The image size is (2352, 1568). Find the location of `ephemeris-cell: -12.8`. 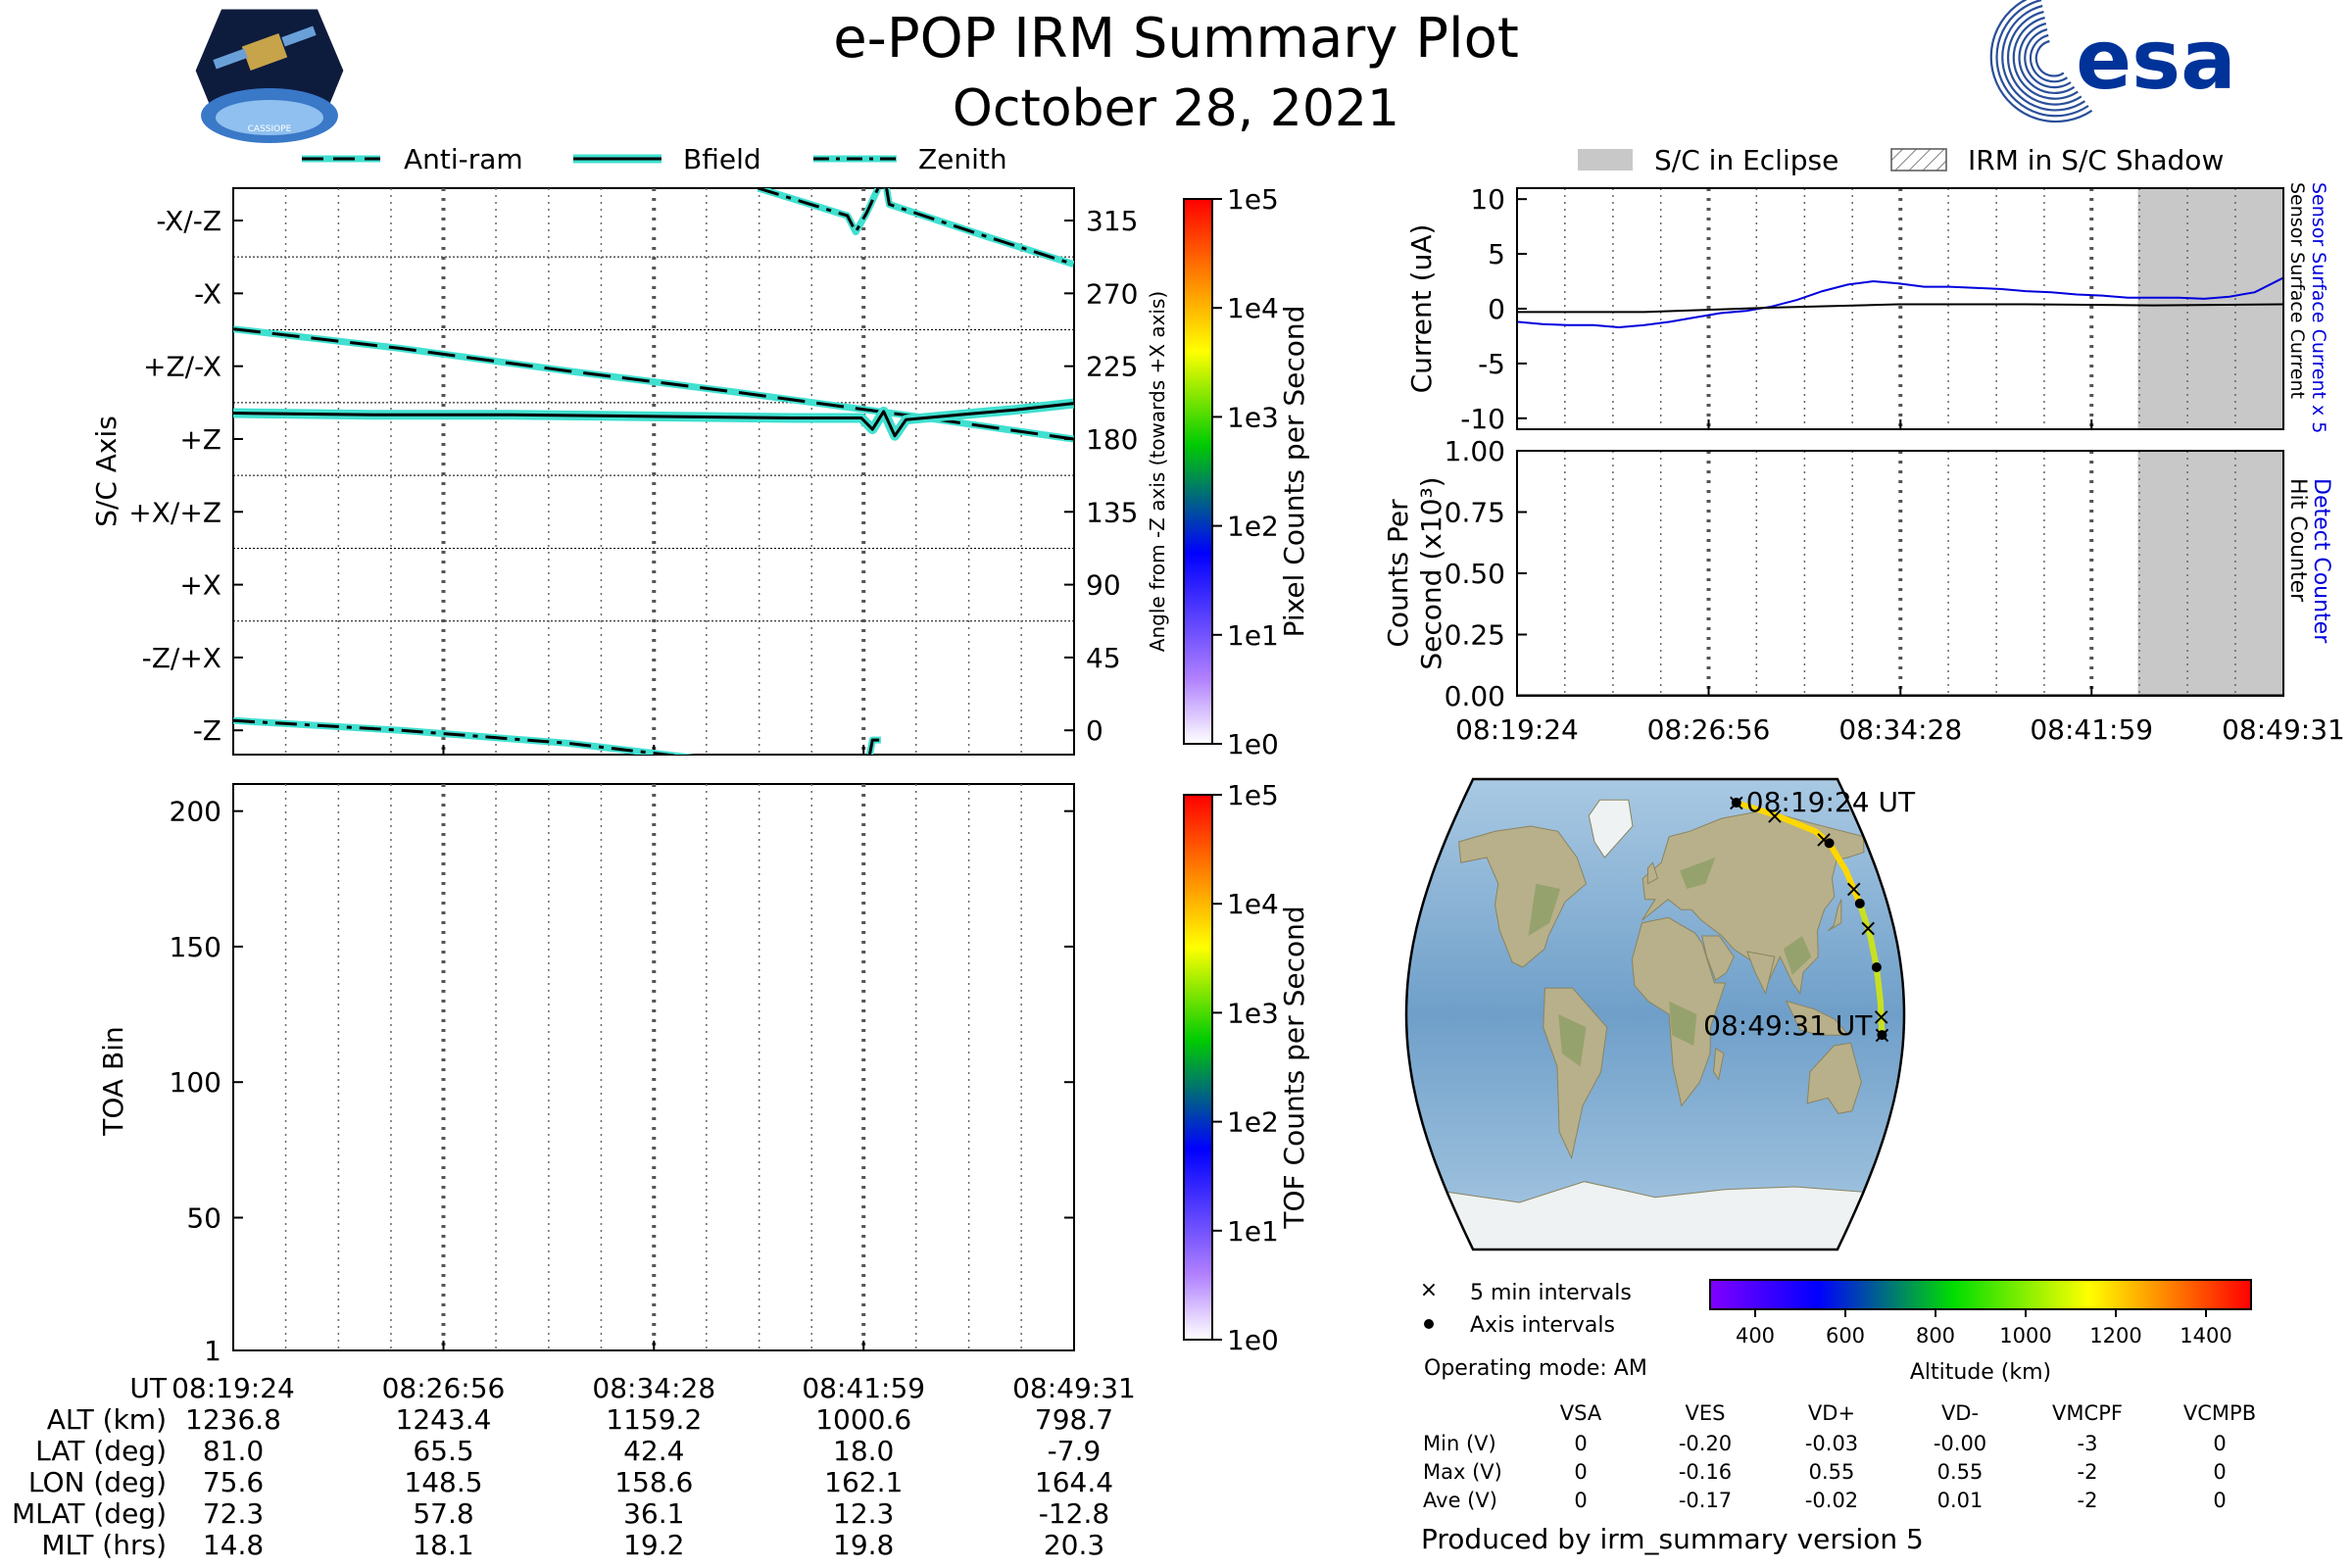

ephemeris-cell: -12.8 is located at coordinates (1074, 1513).